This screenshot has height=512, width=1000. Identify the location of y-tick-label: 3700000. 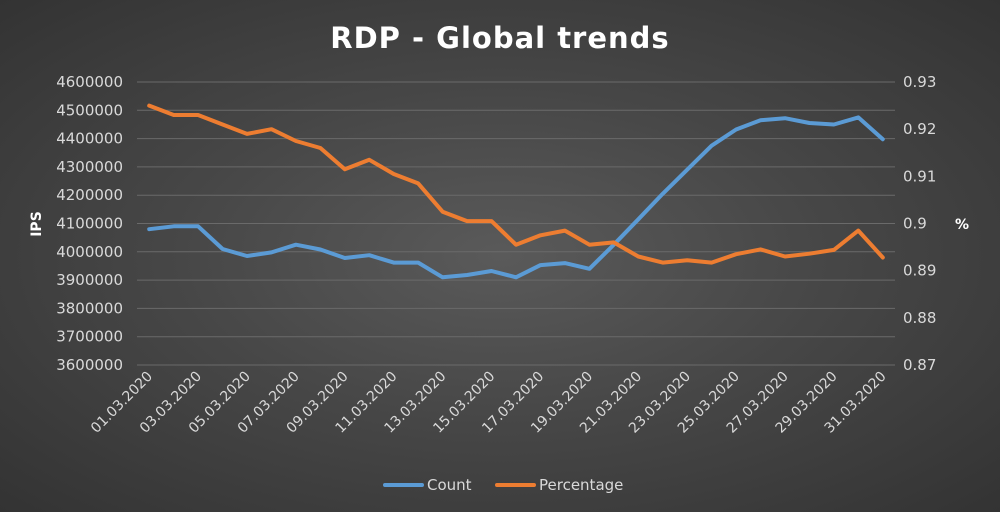
(89, 337).